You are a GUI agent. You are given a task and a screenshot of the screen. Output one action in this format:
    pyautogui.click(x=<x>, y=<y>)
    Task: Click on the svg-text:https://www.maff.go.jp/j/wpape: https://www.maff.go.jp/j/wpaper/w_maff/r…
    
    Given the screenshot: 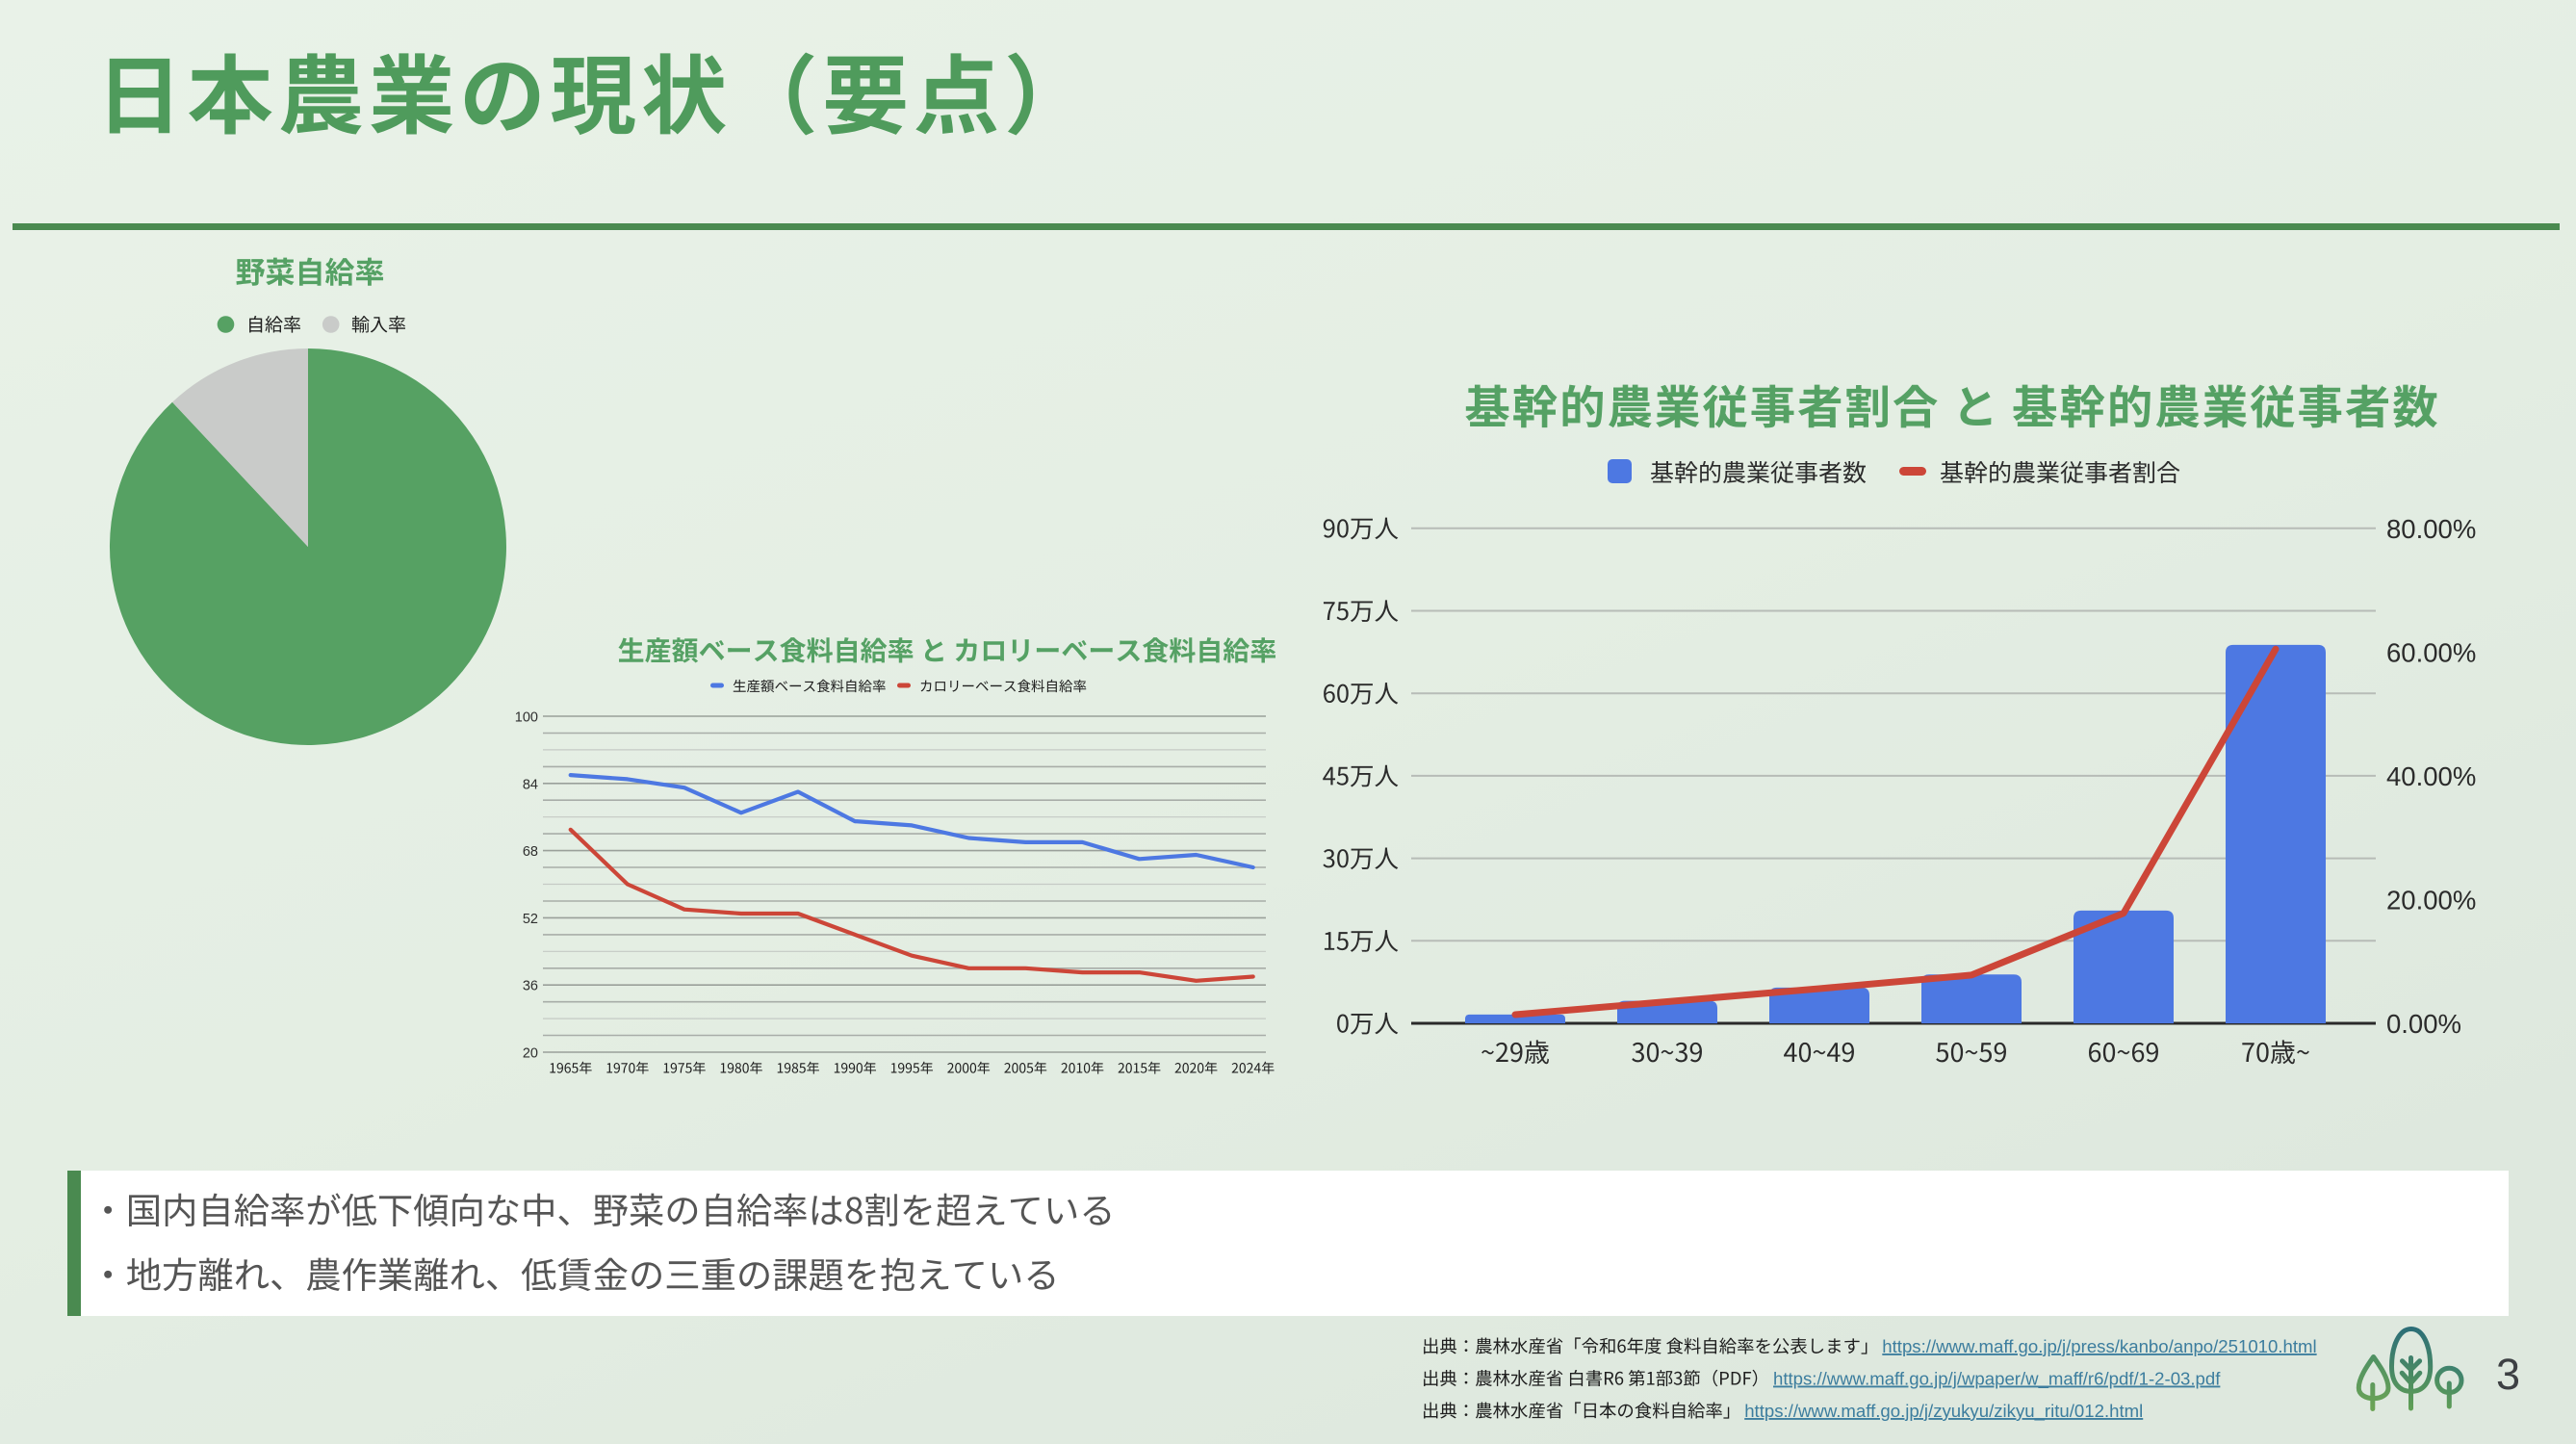 What is the action you would take?
    pyautogui.click(x=1997, y=1379)
    